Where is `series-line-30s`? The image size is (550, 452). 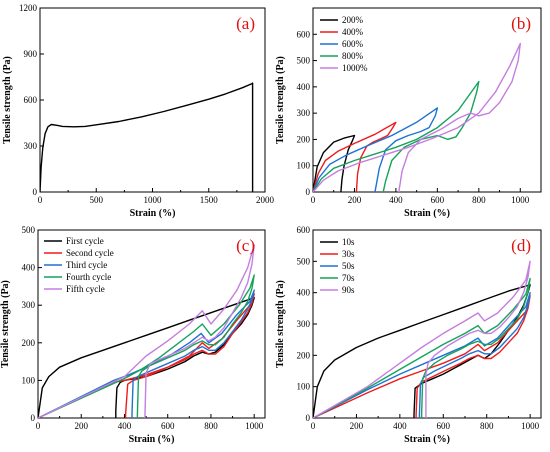 series-line-30s is located at coordinates (422, 356).